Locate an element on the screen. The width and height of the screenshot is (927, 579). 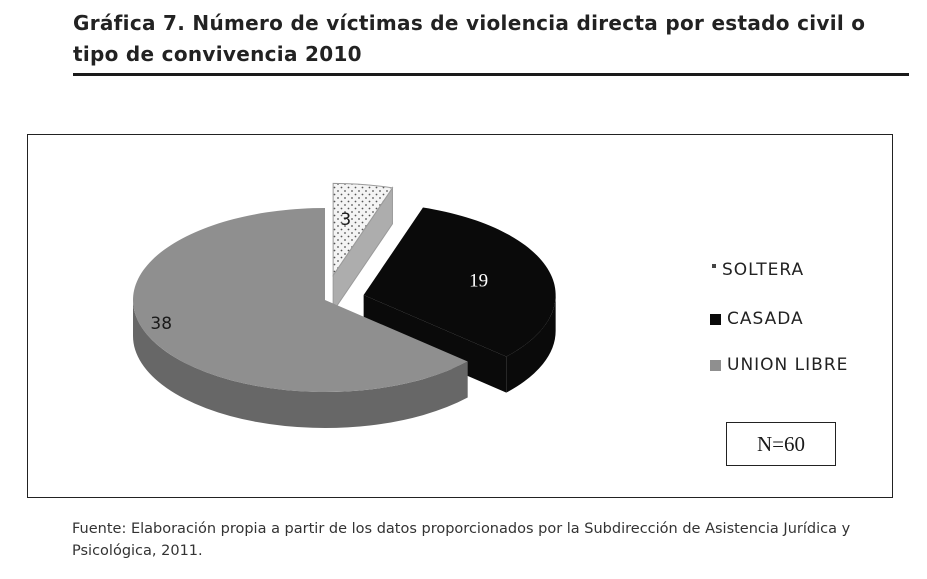
legend-item-union-libre: UNION LIBRE is located at coordinates (779, 365).